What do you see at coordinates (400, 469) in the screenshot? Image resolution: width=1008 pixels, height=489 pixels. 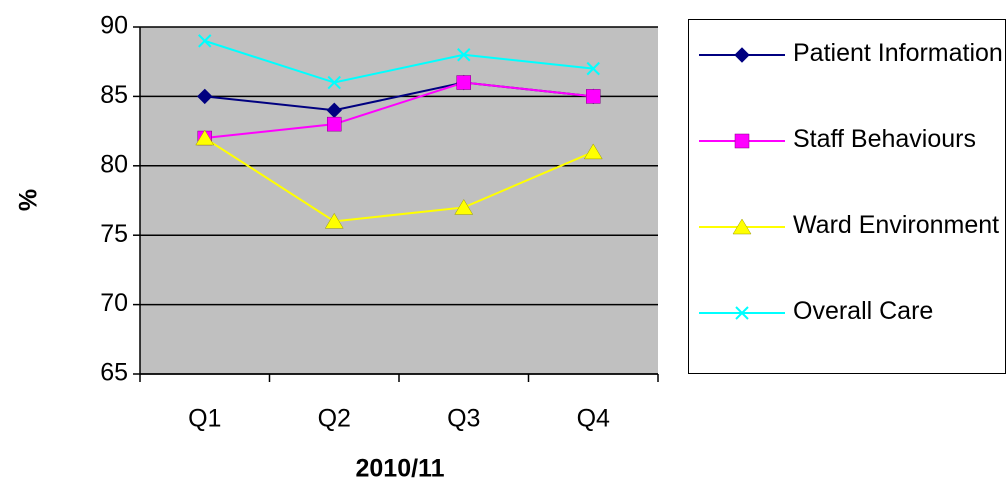 I see `x-axis-title: 2010/11` at bounding box center [400, 469].